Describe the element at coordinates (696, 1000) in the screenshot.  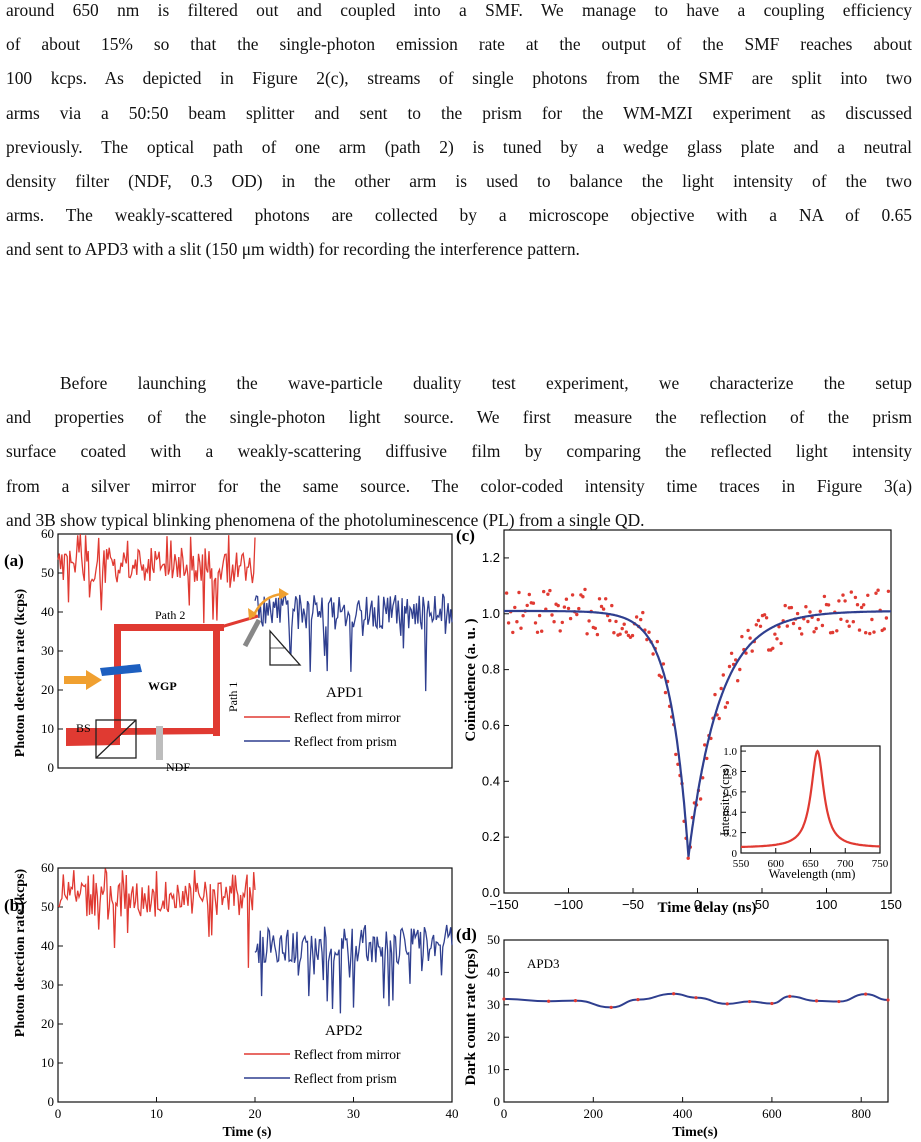
I see `dark-count-line` at that location.